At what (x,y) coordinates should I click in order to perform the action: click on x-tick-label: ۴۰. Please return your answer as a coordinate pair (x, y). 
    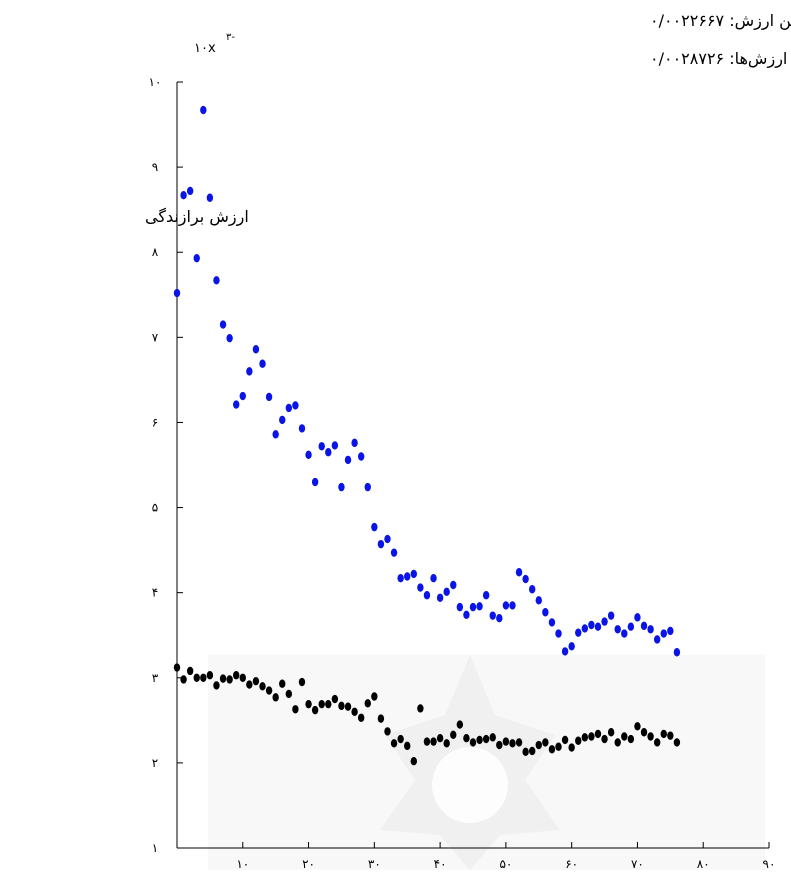
    Looking at the image, I should click on (440, 864).